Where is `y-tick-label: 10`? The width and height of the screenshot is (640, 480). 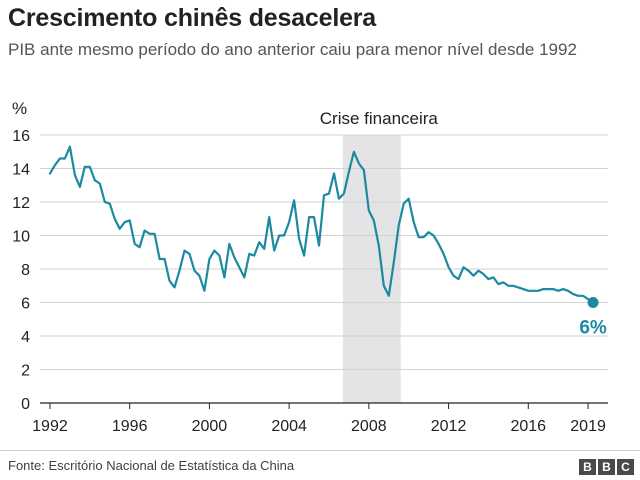
y-tick-label: 10 is located at coordinates (21, 237).